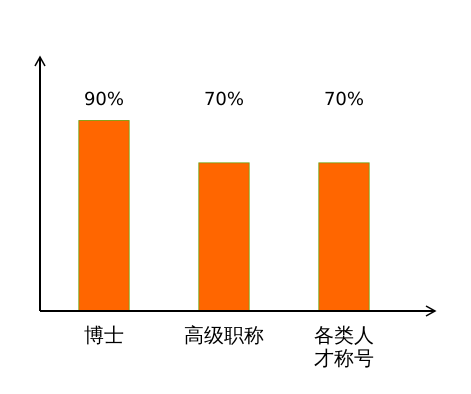 This screenshot has height=394, width=471. Describe the element at coordinates (104, 99) in the screenshot. I see `data-label: 90%` at that location.